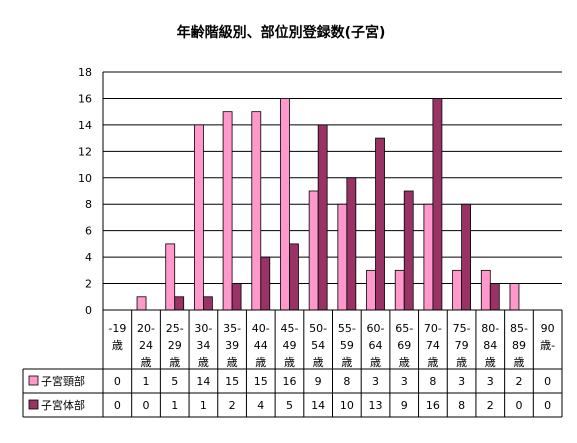 The image size is (577, 443). Describe the element at coordinates (175, 345) in the screenshot. I see `category-label: 29` at that location.